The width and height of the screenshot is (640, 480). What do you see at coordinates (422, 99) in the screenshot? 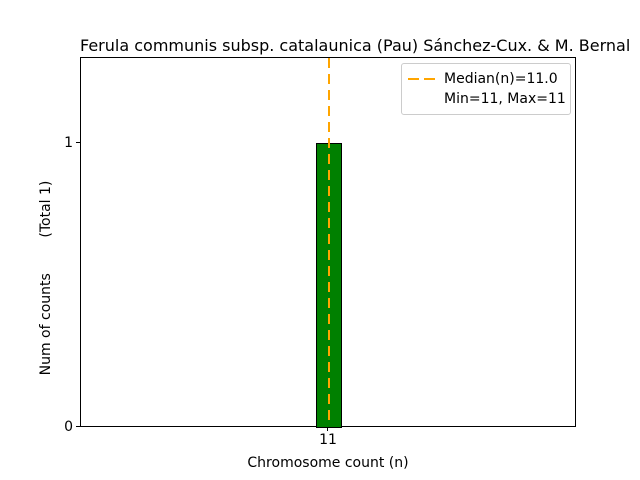
I see `legend-handle-spacer` at bounding box center [422, 99].